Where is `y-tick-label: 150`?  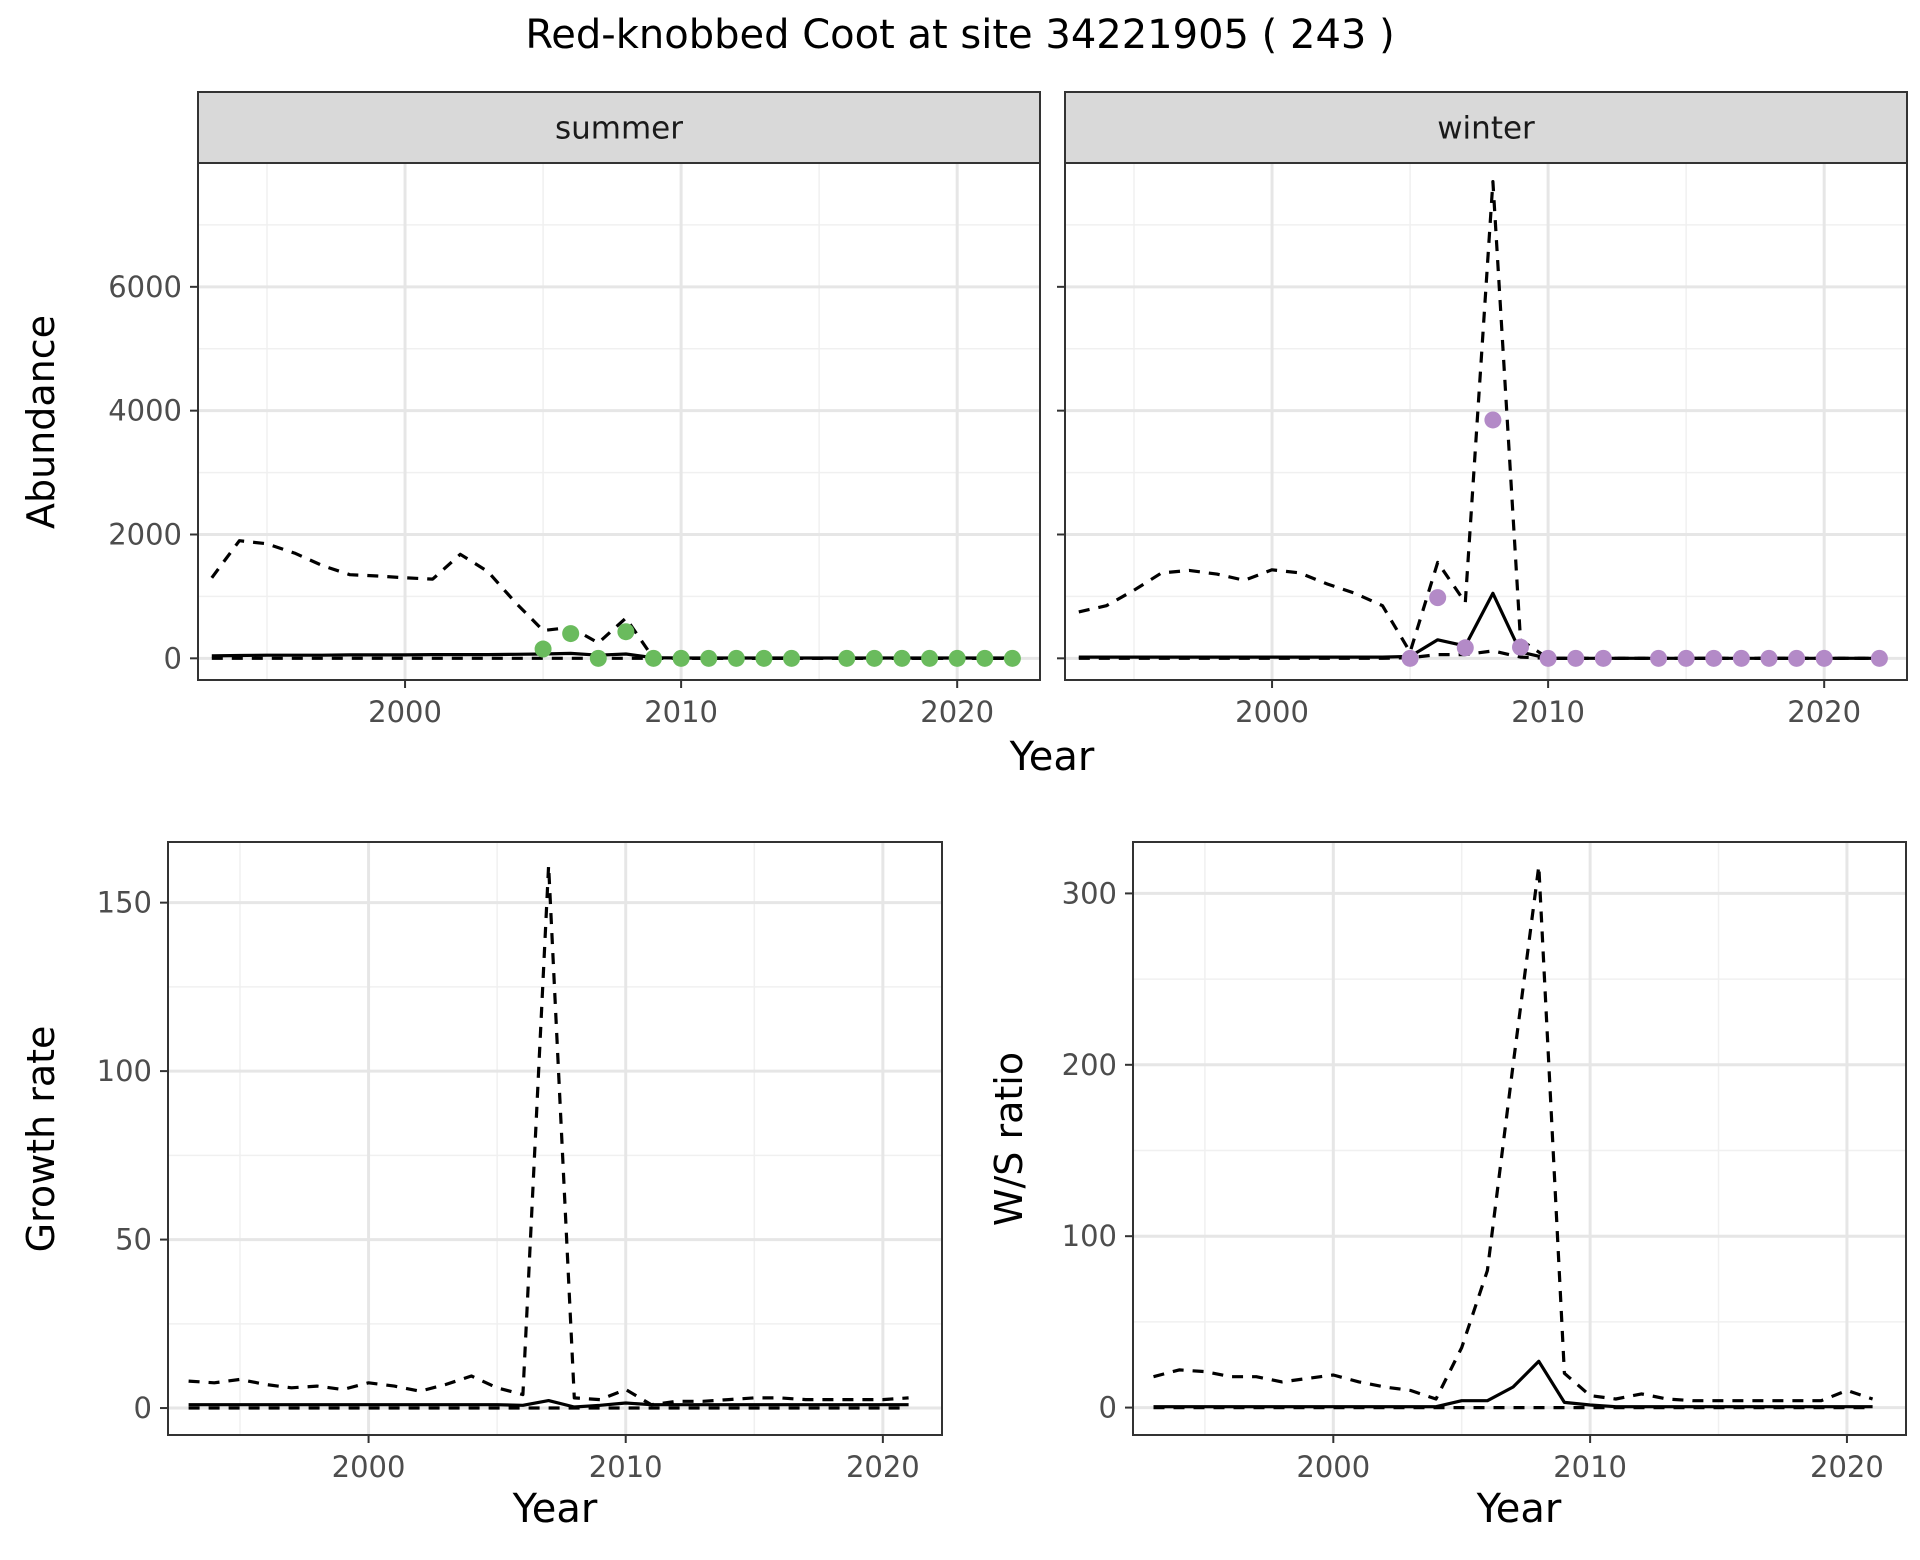
y-tick-label: 150 is located at coordinates (124, 903).